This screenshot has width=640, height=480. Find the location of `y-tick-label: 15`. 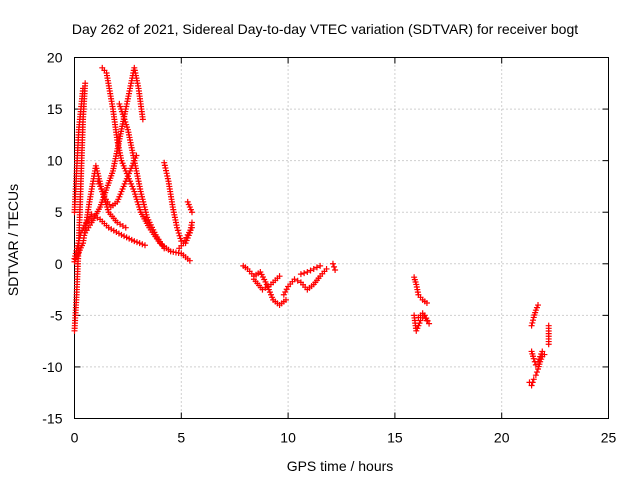

y-tick-label: 15 is located at coordinates (55, 109).